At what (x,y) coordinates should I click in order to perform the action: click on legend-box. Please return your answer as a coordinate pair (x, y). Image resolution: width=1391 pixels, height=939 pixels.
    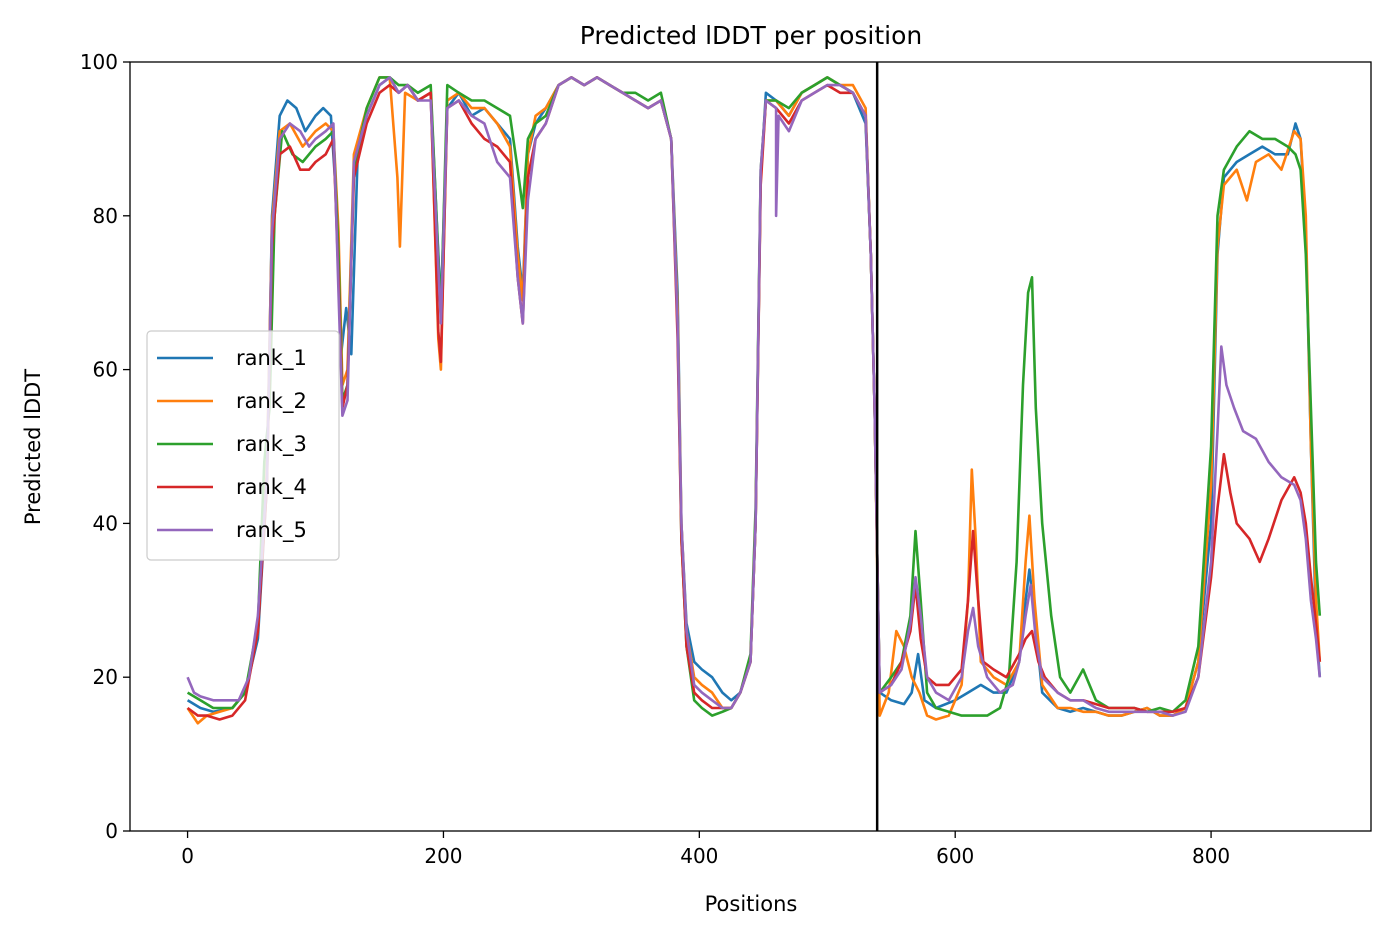
    Looking at the image, I should click on (243, 445).